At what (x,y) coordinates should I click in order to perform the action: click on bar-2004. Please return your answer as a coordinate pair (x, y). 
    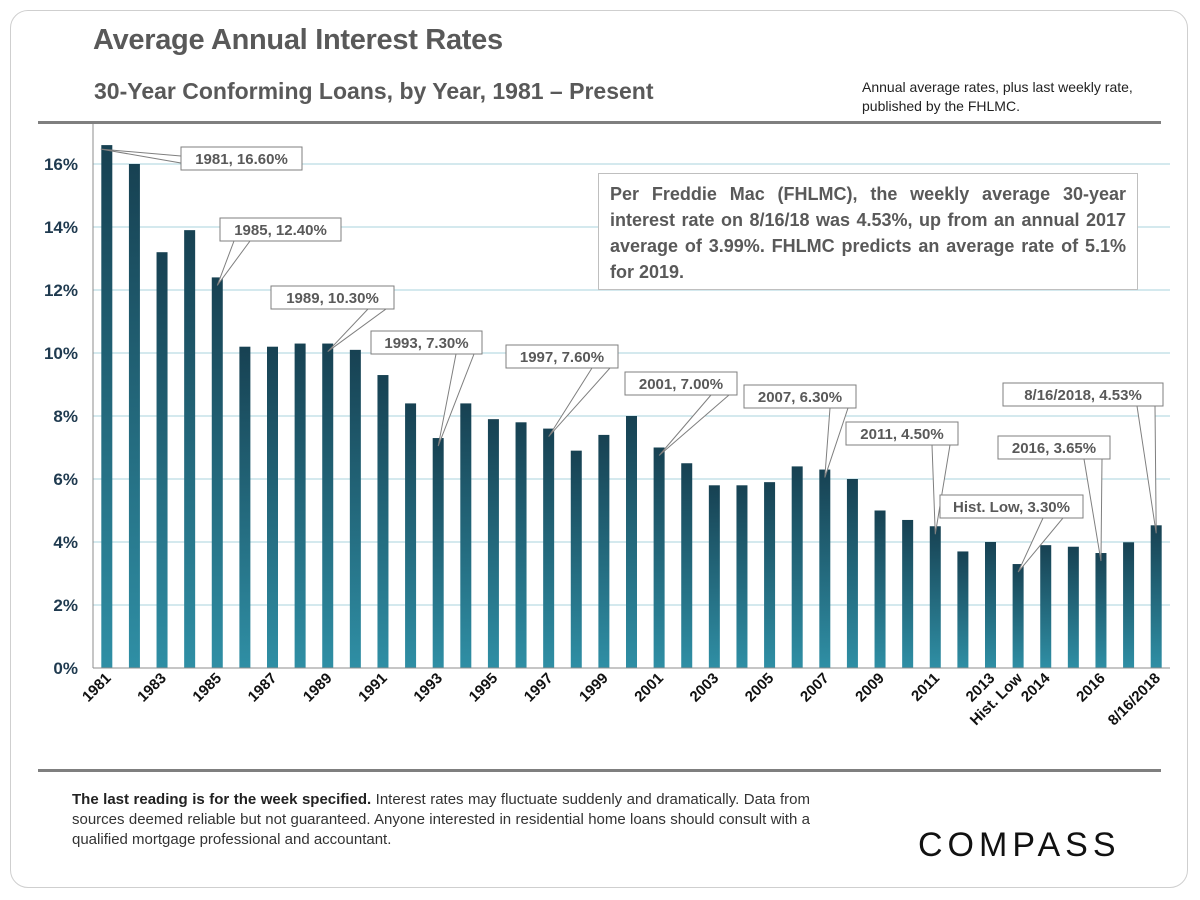
    Looking at the image, I should click on (742, 576).